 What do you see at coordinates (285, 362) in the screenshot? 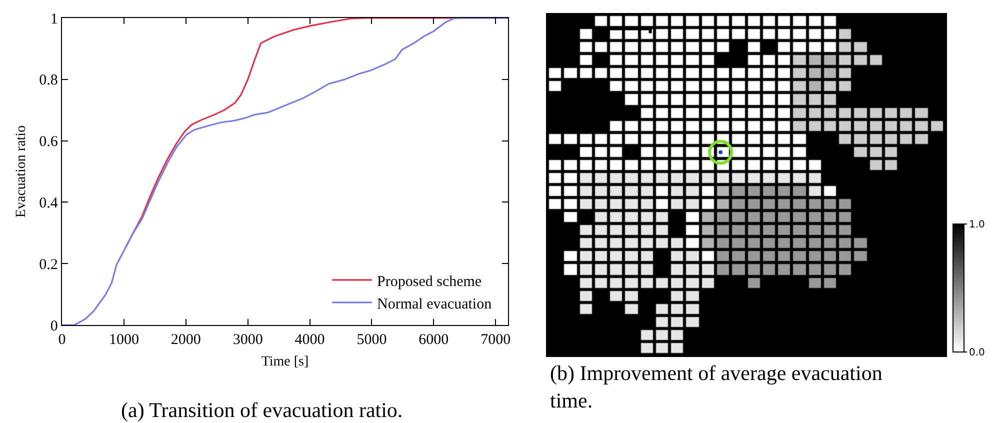
I see `x-axis-title: Time [s]` at bounding box center [285, 362].